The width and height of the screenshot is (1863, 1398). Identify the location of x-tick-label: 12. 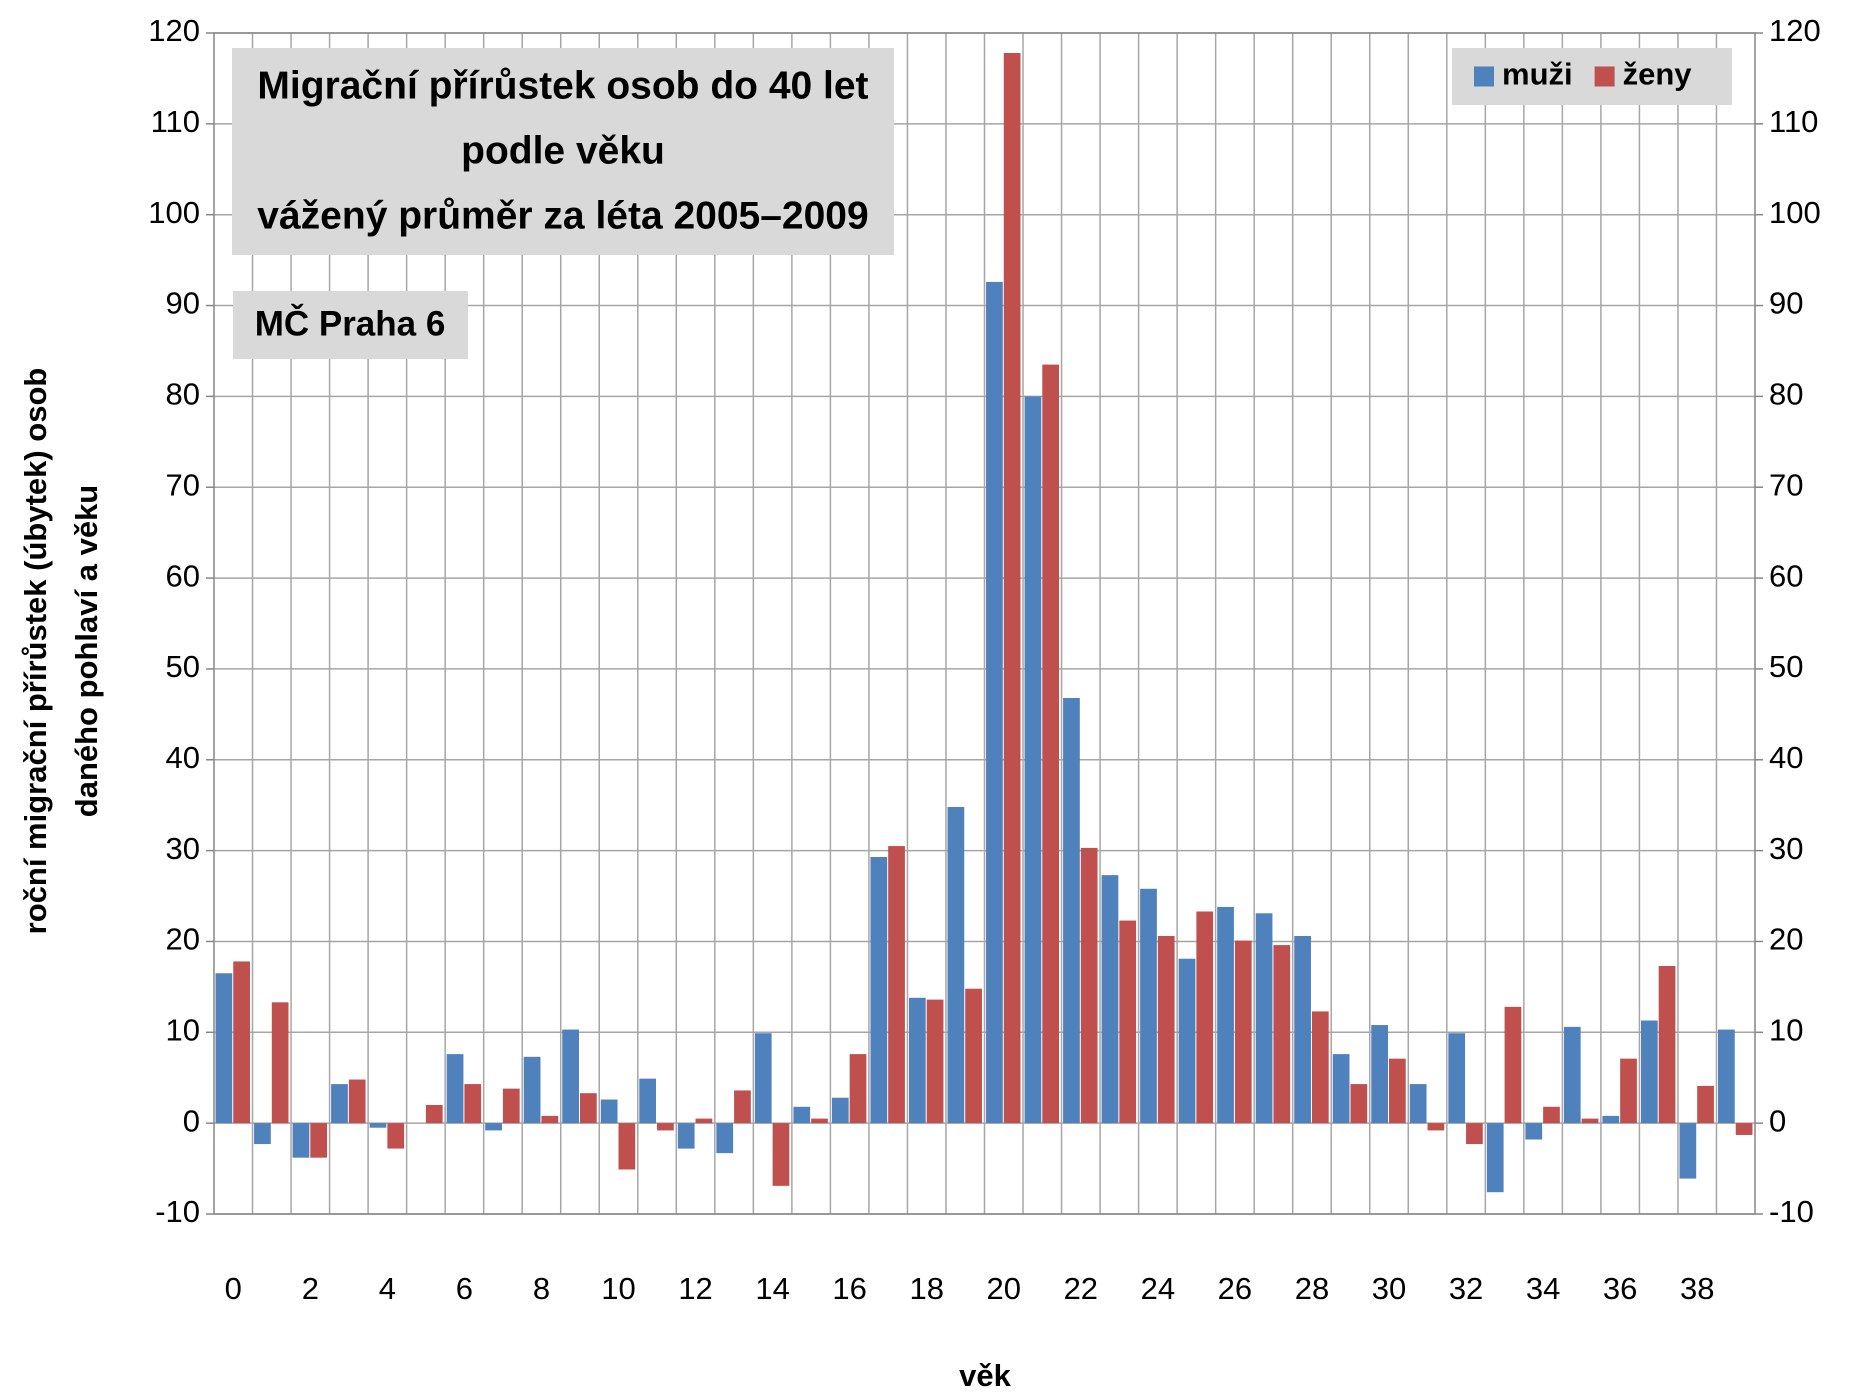
(695, 1288).